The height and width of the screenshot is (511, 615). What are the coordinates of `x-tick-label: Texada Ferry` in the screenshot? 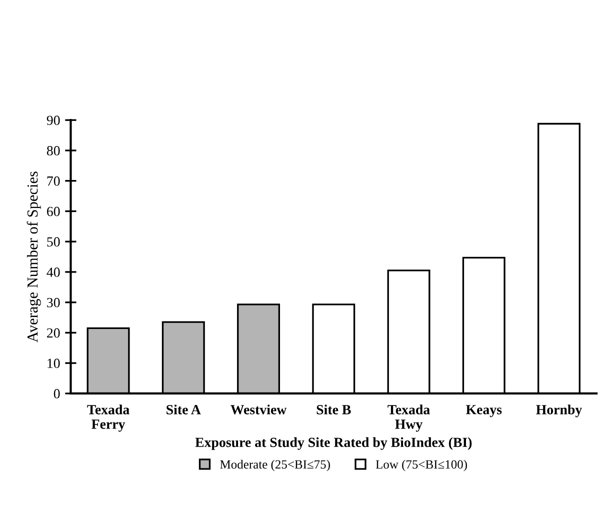 It's located at (108, 418).